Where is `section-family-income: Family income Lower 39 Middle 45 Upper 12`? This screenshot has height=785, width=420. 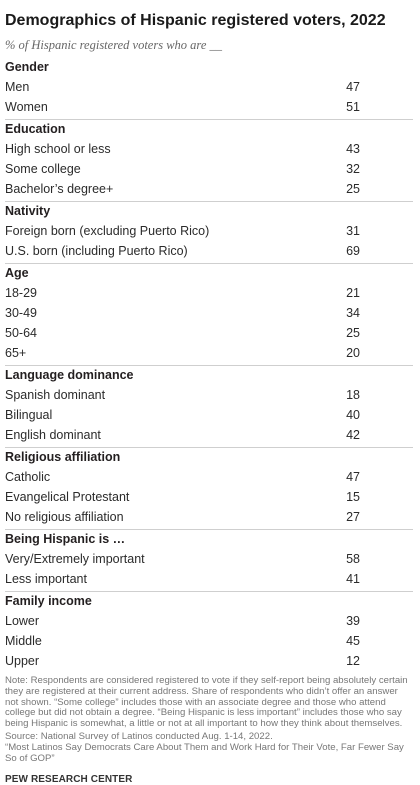
section-family-income: Family income Lower 39 Middle 45 Upper 12 is located at coordinates (209, 631).